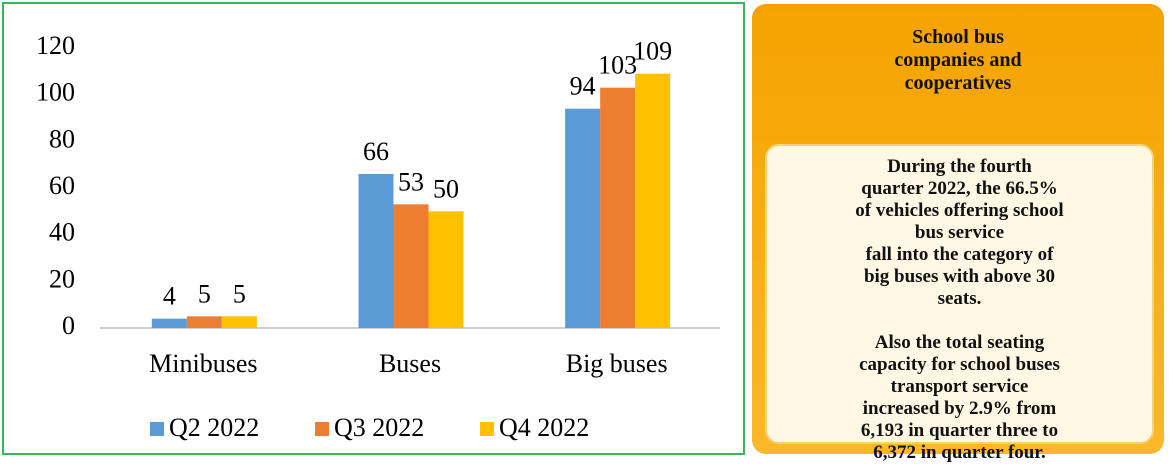 This screenshot has height=464, width=1169. What do you see at coordinates (62, 138) in the screenshot?
I see `y-tick-label: 80` at bounding box center [62, 138].